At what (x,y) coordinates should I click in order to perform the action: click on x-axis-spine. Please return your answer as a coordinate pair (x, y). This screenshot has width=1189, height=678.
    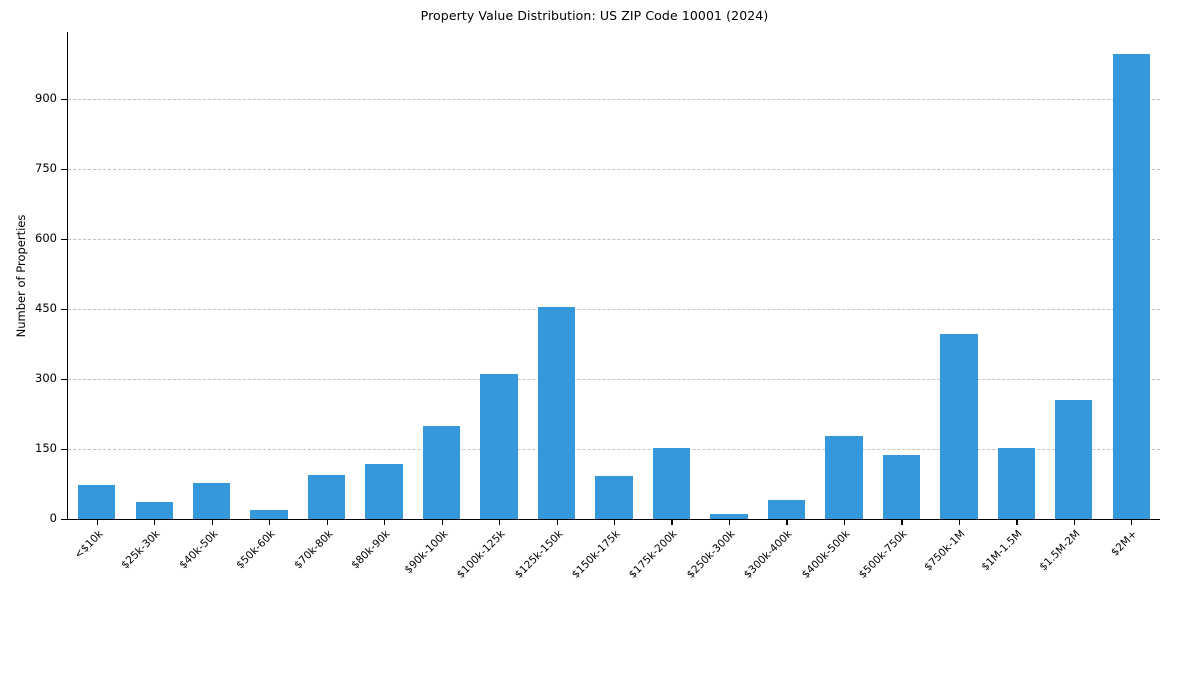
    Looking at the image, I should click on (613, 519).